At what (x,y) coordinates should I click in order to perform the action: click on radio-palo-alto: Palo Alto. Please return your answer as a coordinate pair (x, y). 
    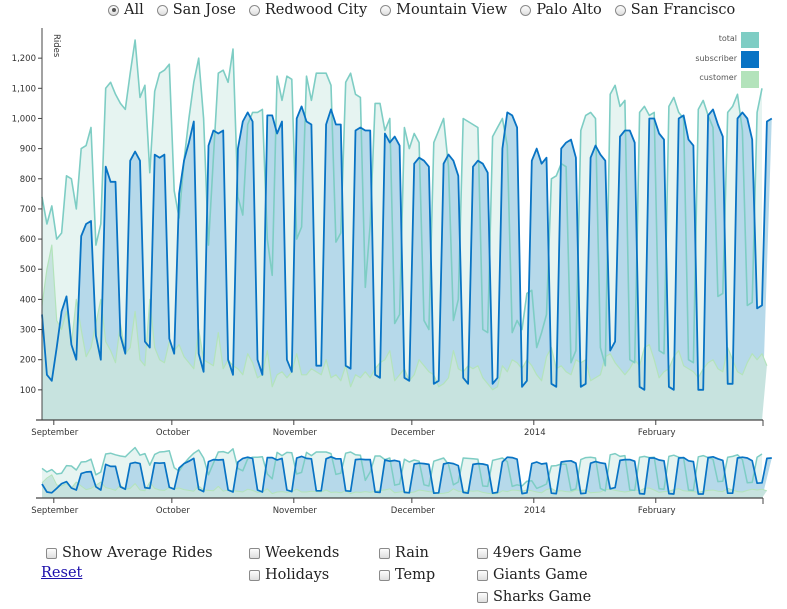
    Looking at the image, I should click on (561, 10).